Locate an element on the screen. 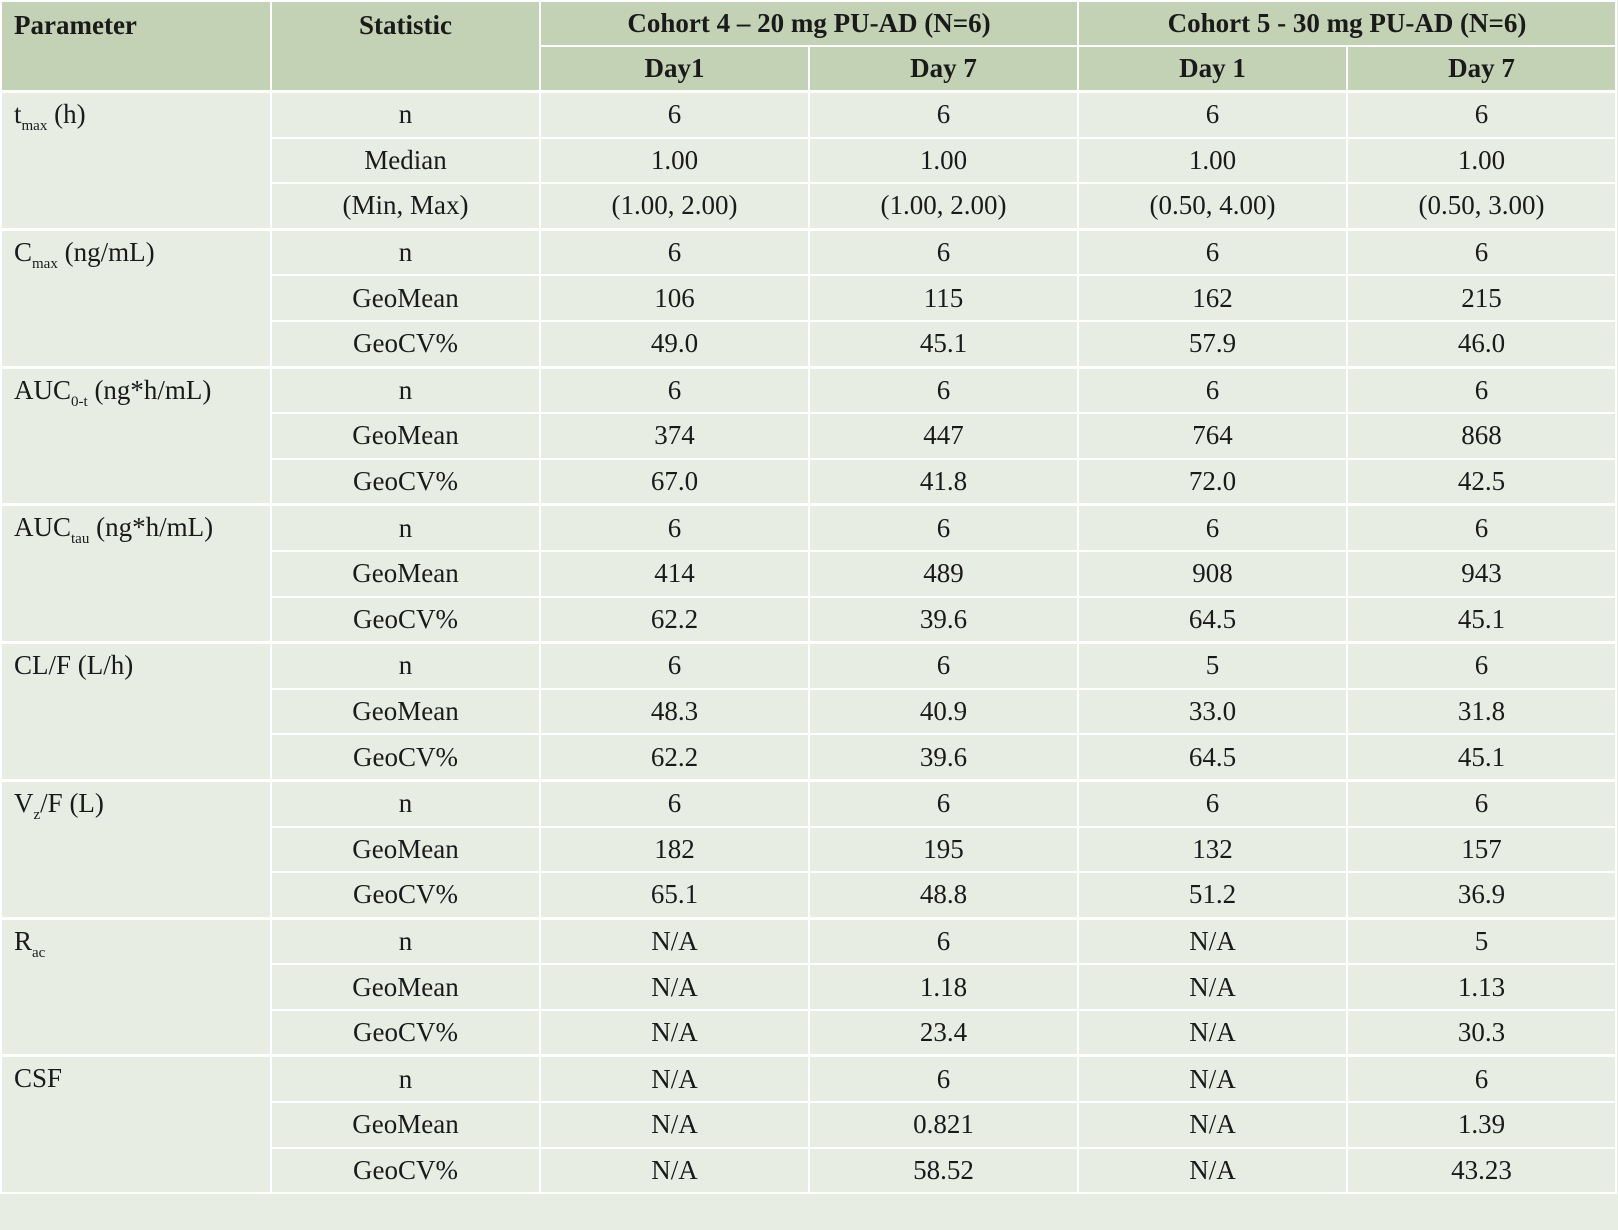 The height and width of the screenshot is (1230, 1618). table-row: Median 1.00 1.00 1.00 1.00 is located at coordinates (809, 160).